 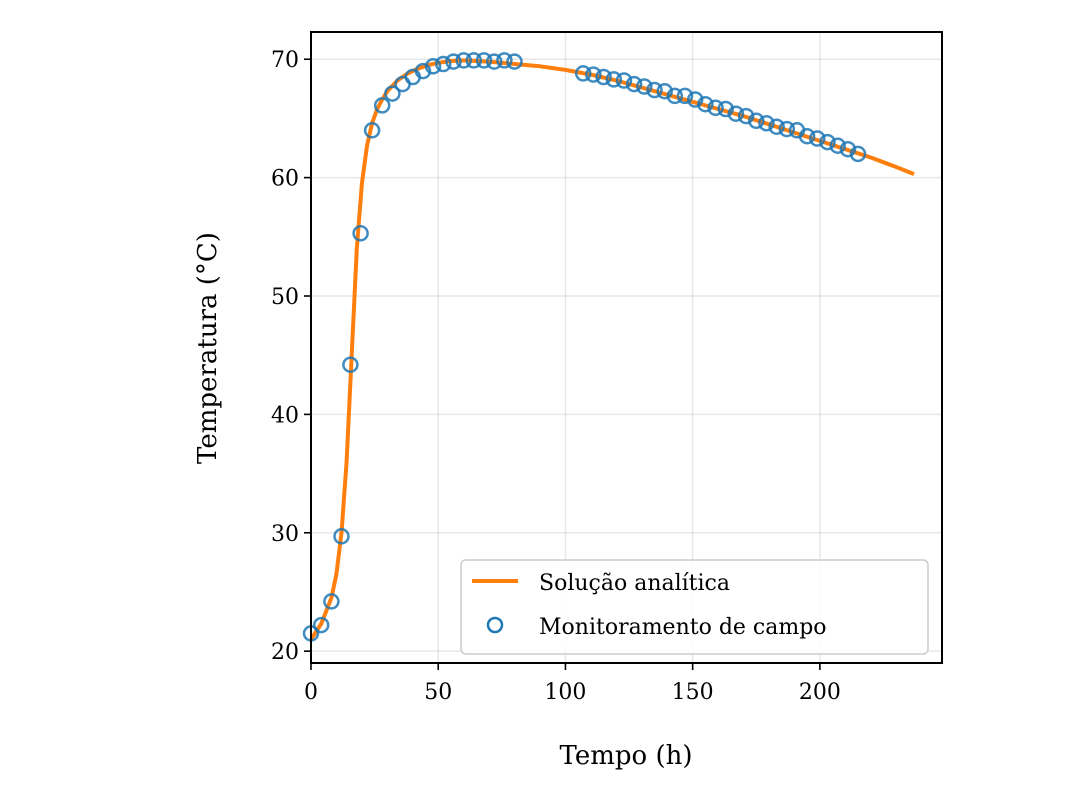 I want to click on y-tick-label: 20, so click(x=285, y=652).